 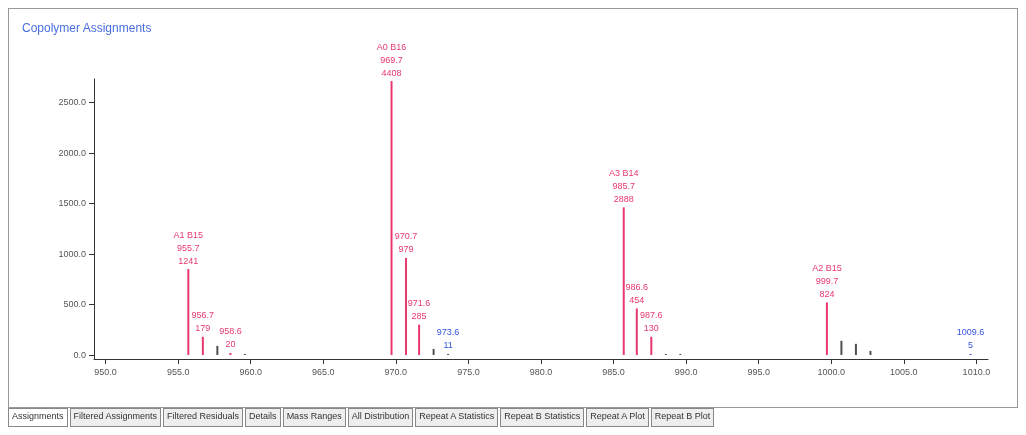 I want to click on y-tick-label: 1500.0, so click(x=72, y=203).